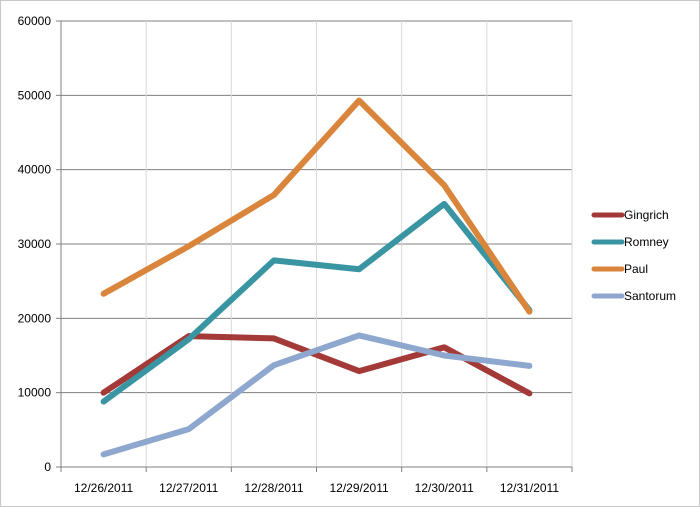  What do you see at coordinates (273, 488) in the screenshot?
I see `x-tick-label: 12/28/2011` at bounding box center [273, 488].